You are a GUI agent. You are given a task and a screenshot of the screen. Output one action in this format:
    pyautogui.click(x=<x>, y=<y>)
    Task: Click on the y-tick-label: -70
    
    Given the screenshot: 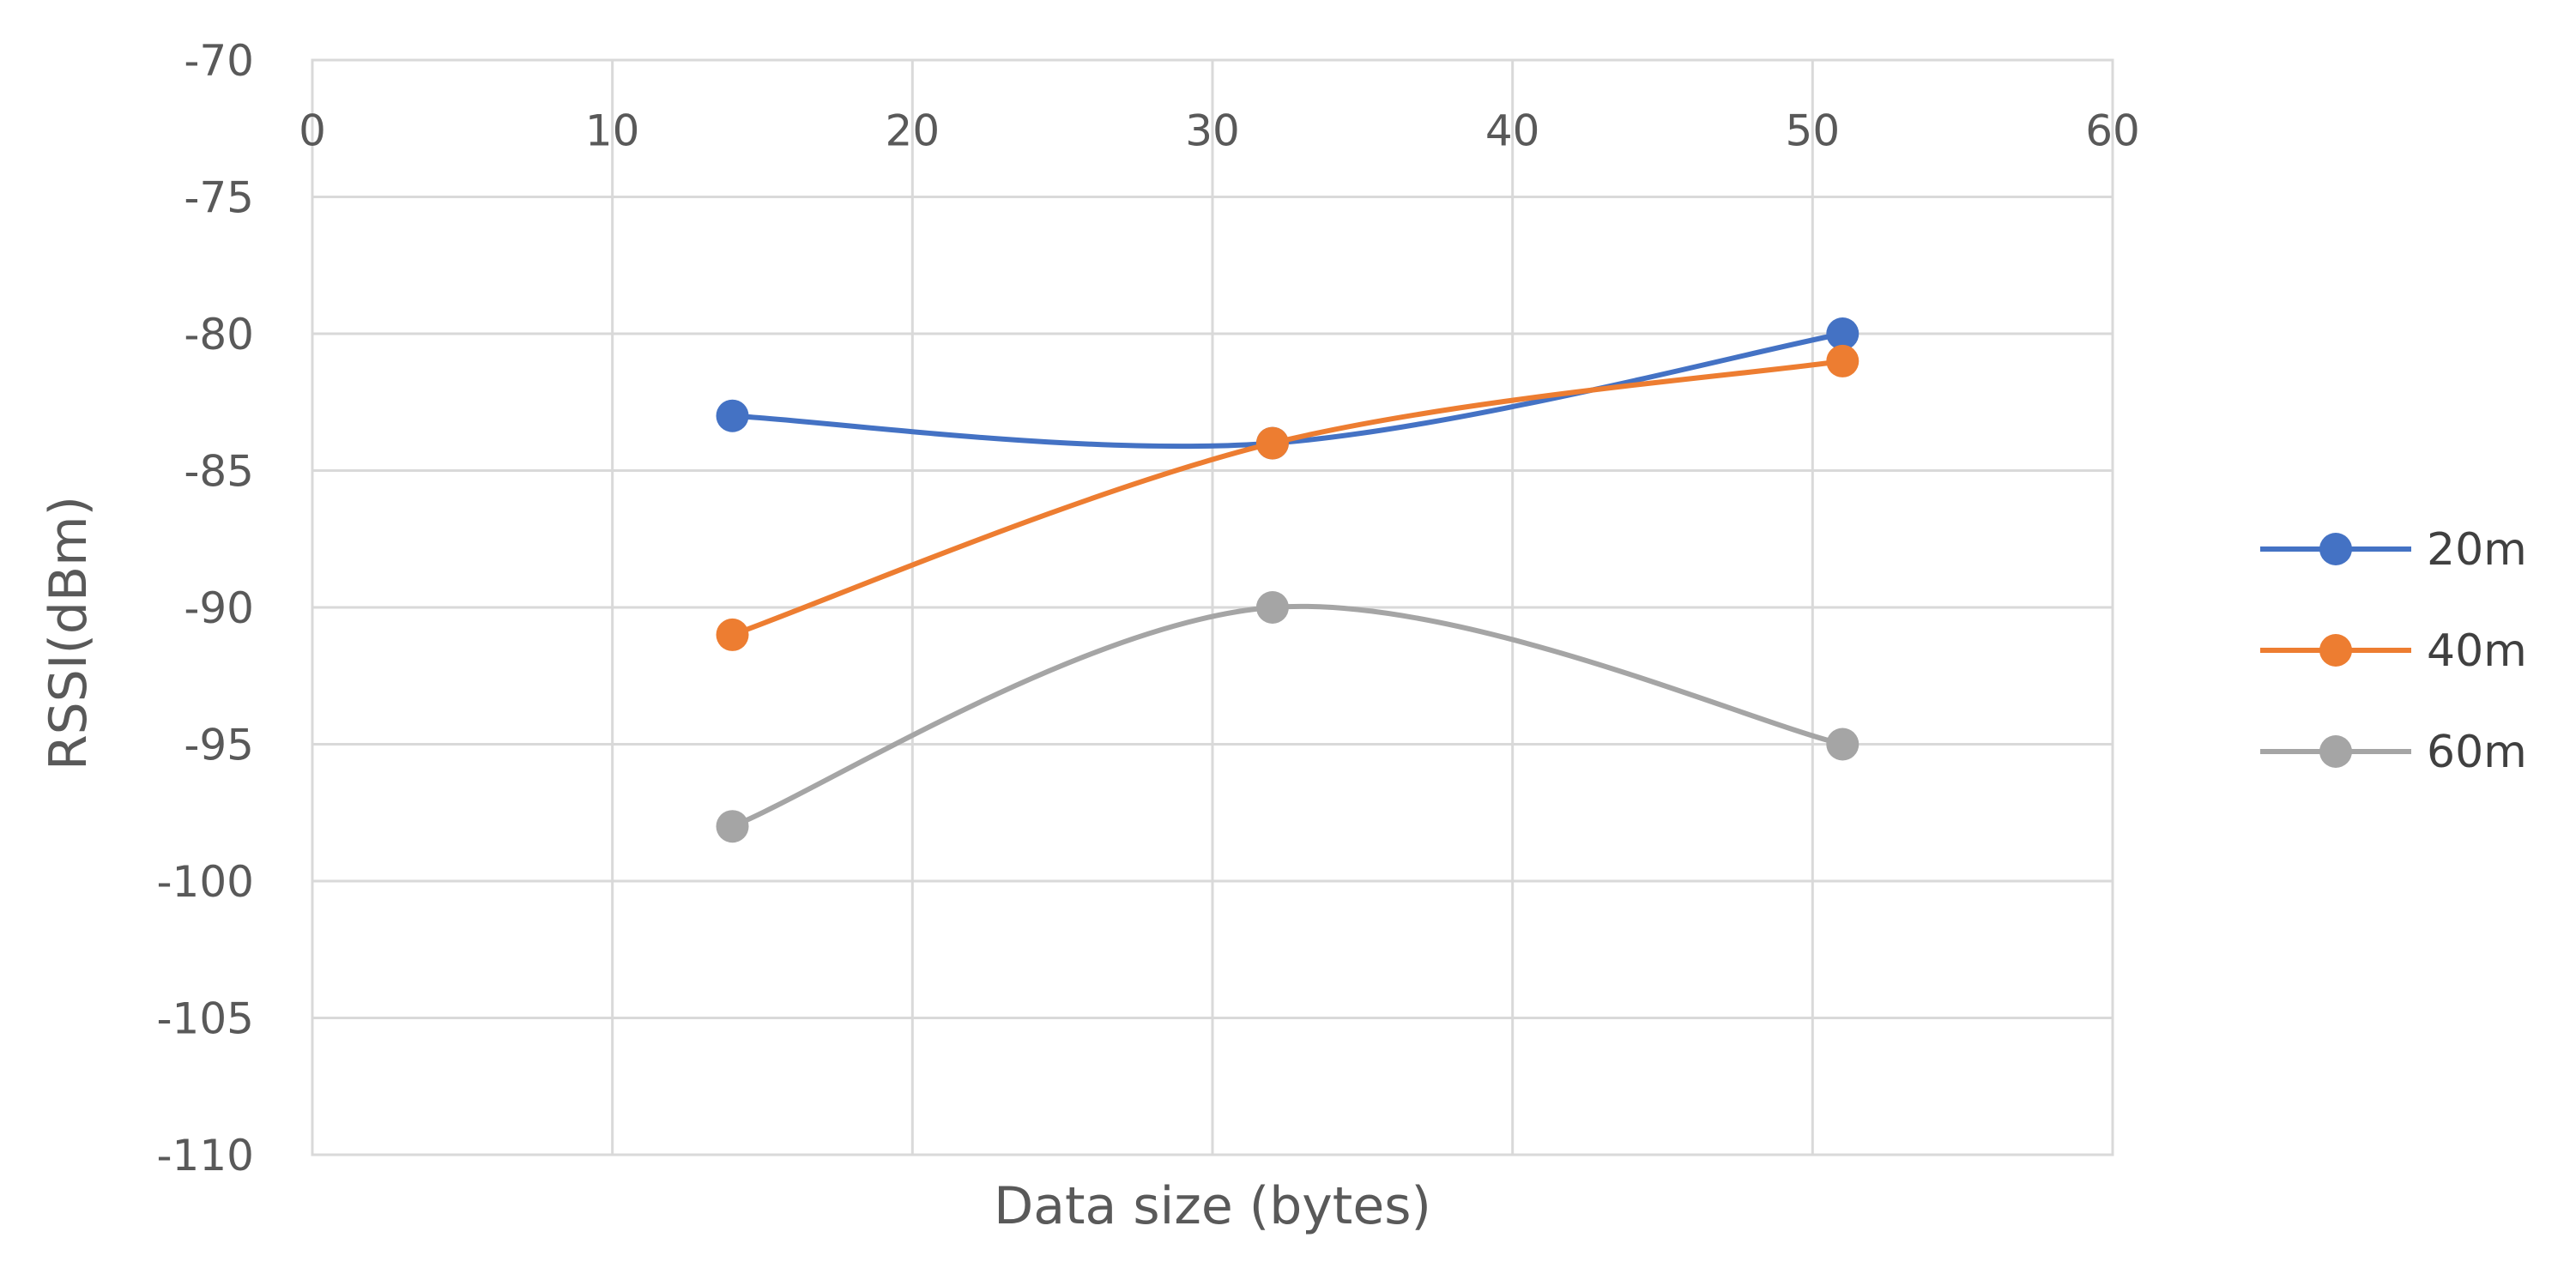 What is the action you would take?
    pyautogui.click(x=219, y=61)
    